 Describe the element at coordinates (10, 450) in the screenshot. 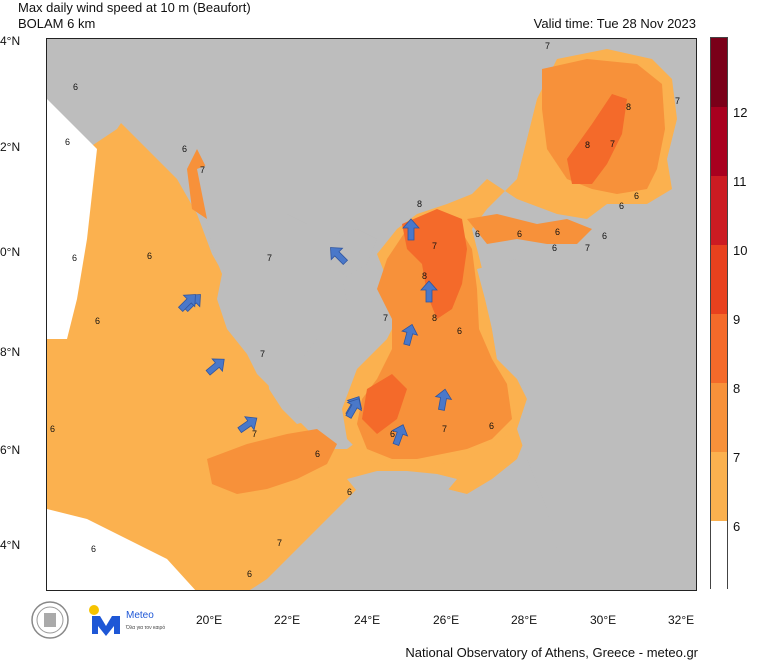

I see `lat-label: 6°N` at that location.